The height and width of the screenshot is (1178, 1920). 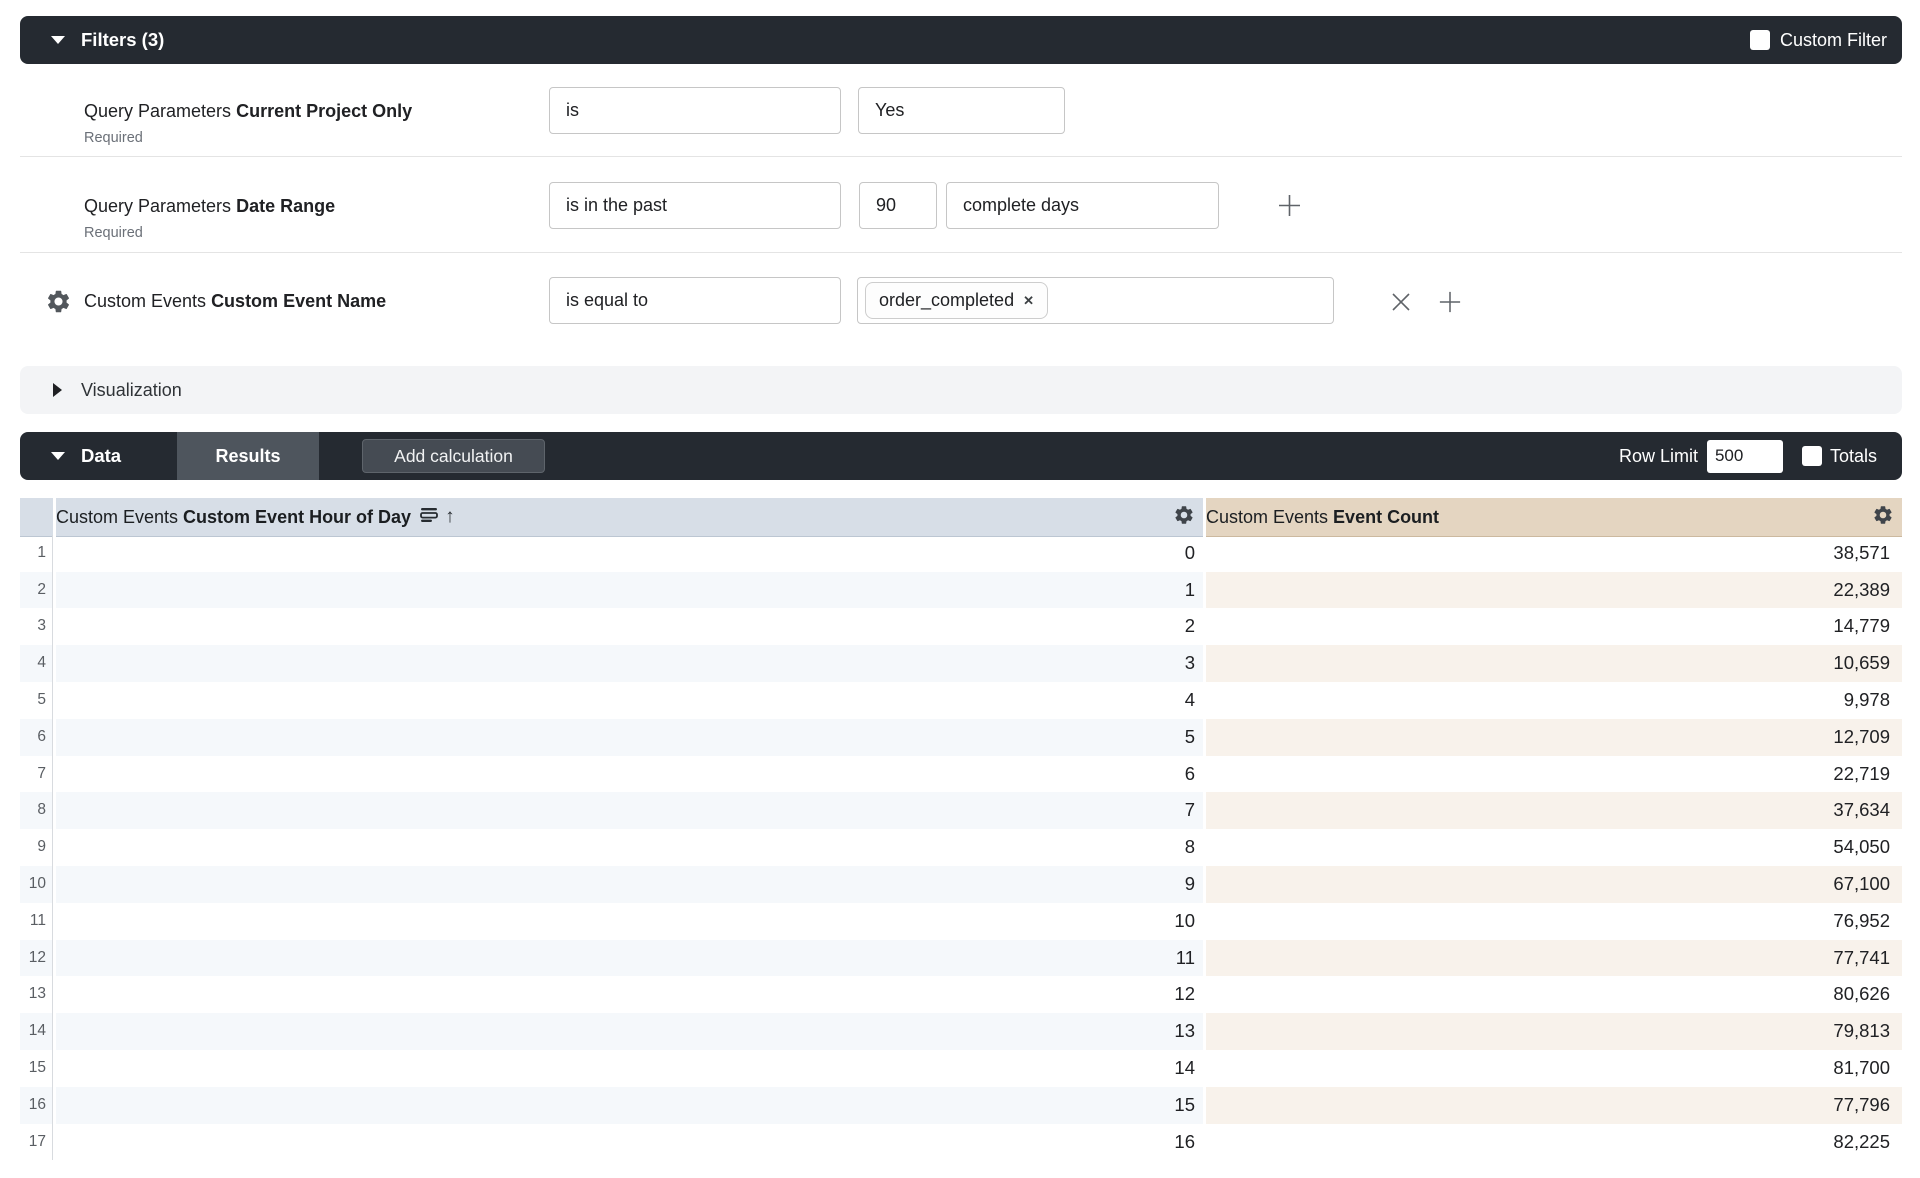 I want to click on hour-of-day-cell: 10, so click(x=1184, y=920).